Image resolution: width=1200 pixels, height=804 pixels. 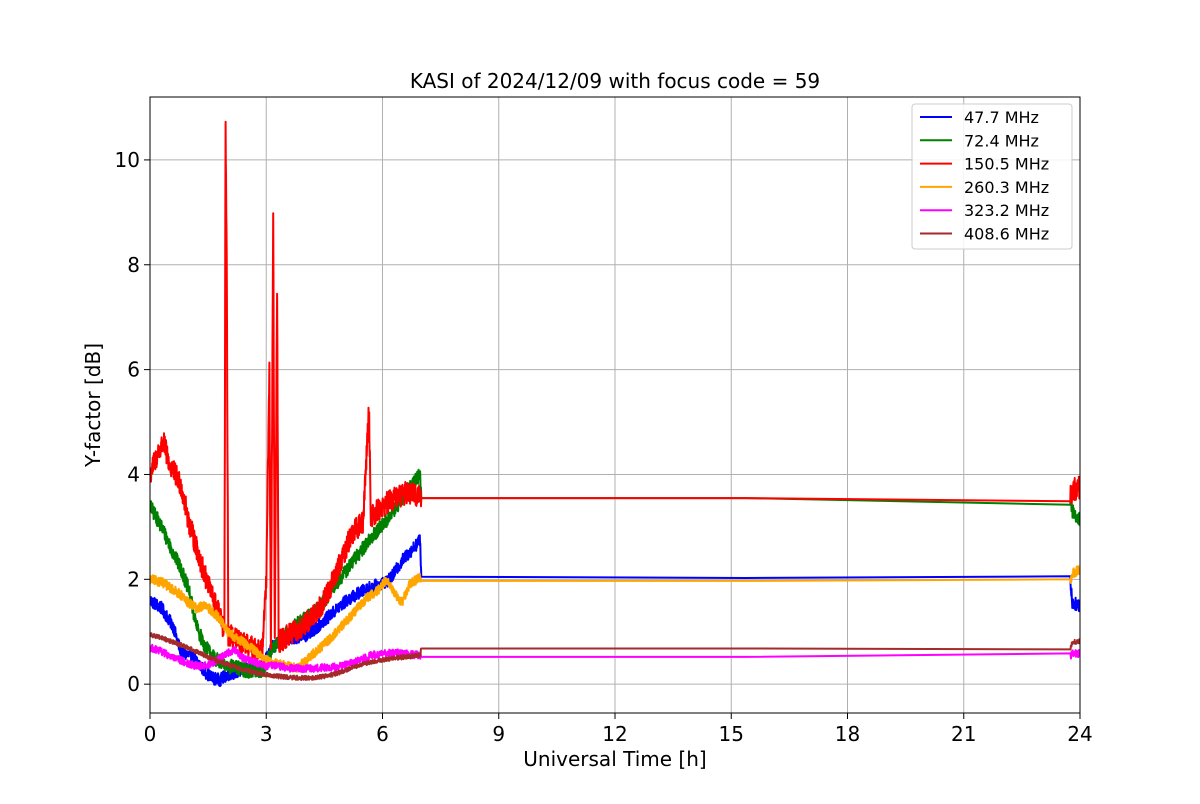 I want to click on legend-label: 323.2 MHz, so click(x=1006, y=210).